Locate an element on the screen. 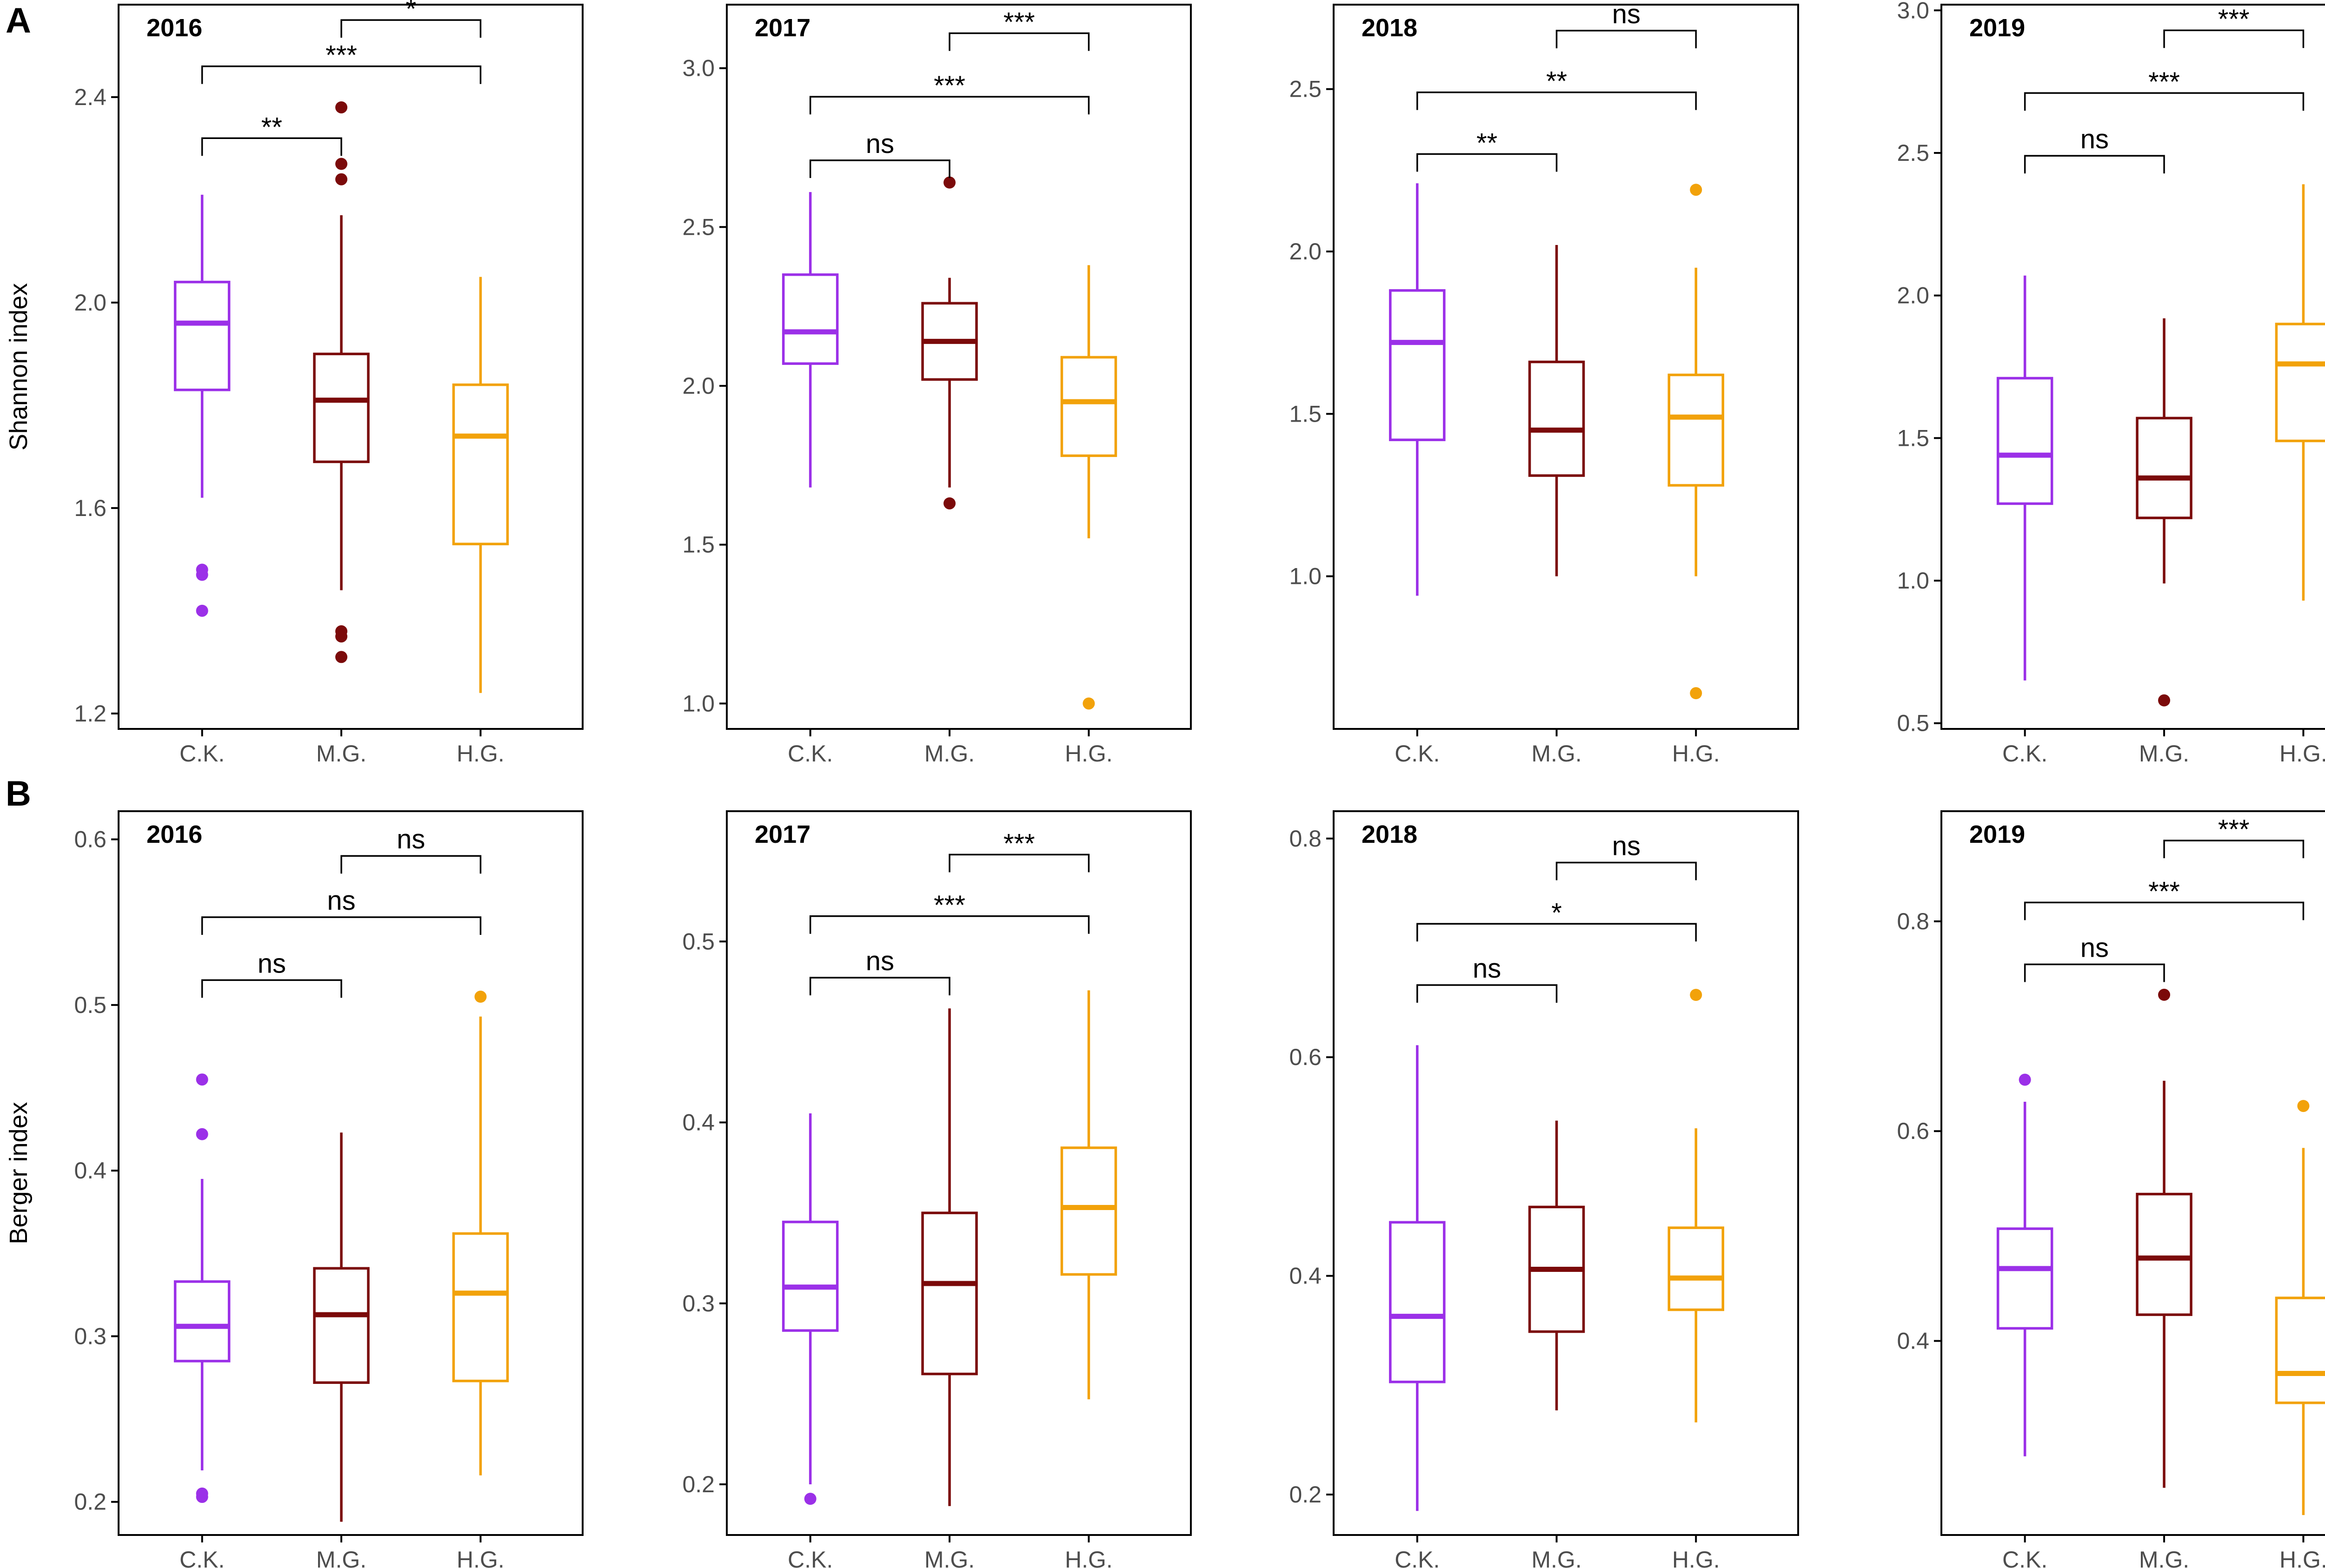  significance-label: ** is located at coordinates (271, 127).